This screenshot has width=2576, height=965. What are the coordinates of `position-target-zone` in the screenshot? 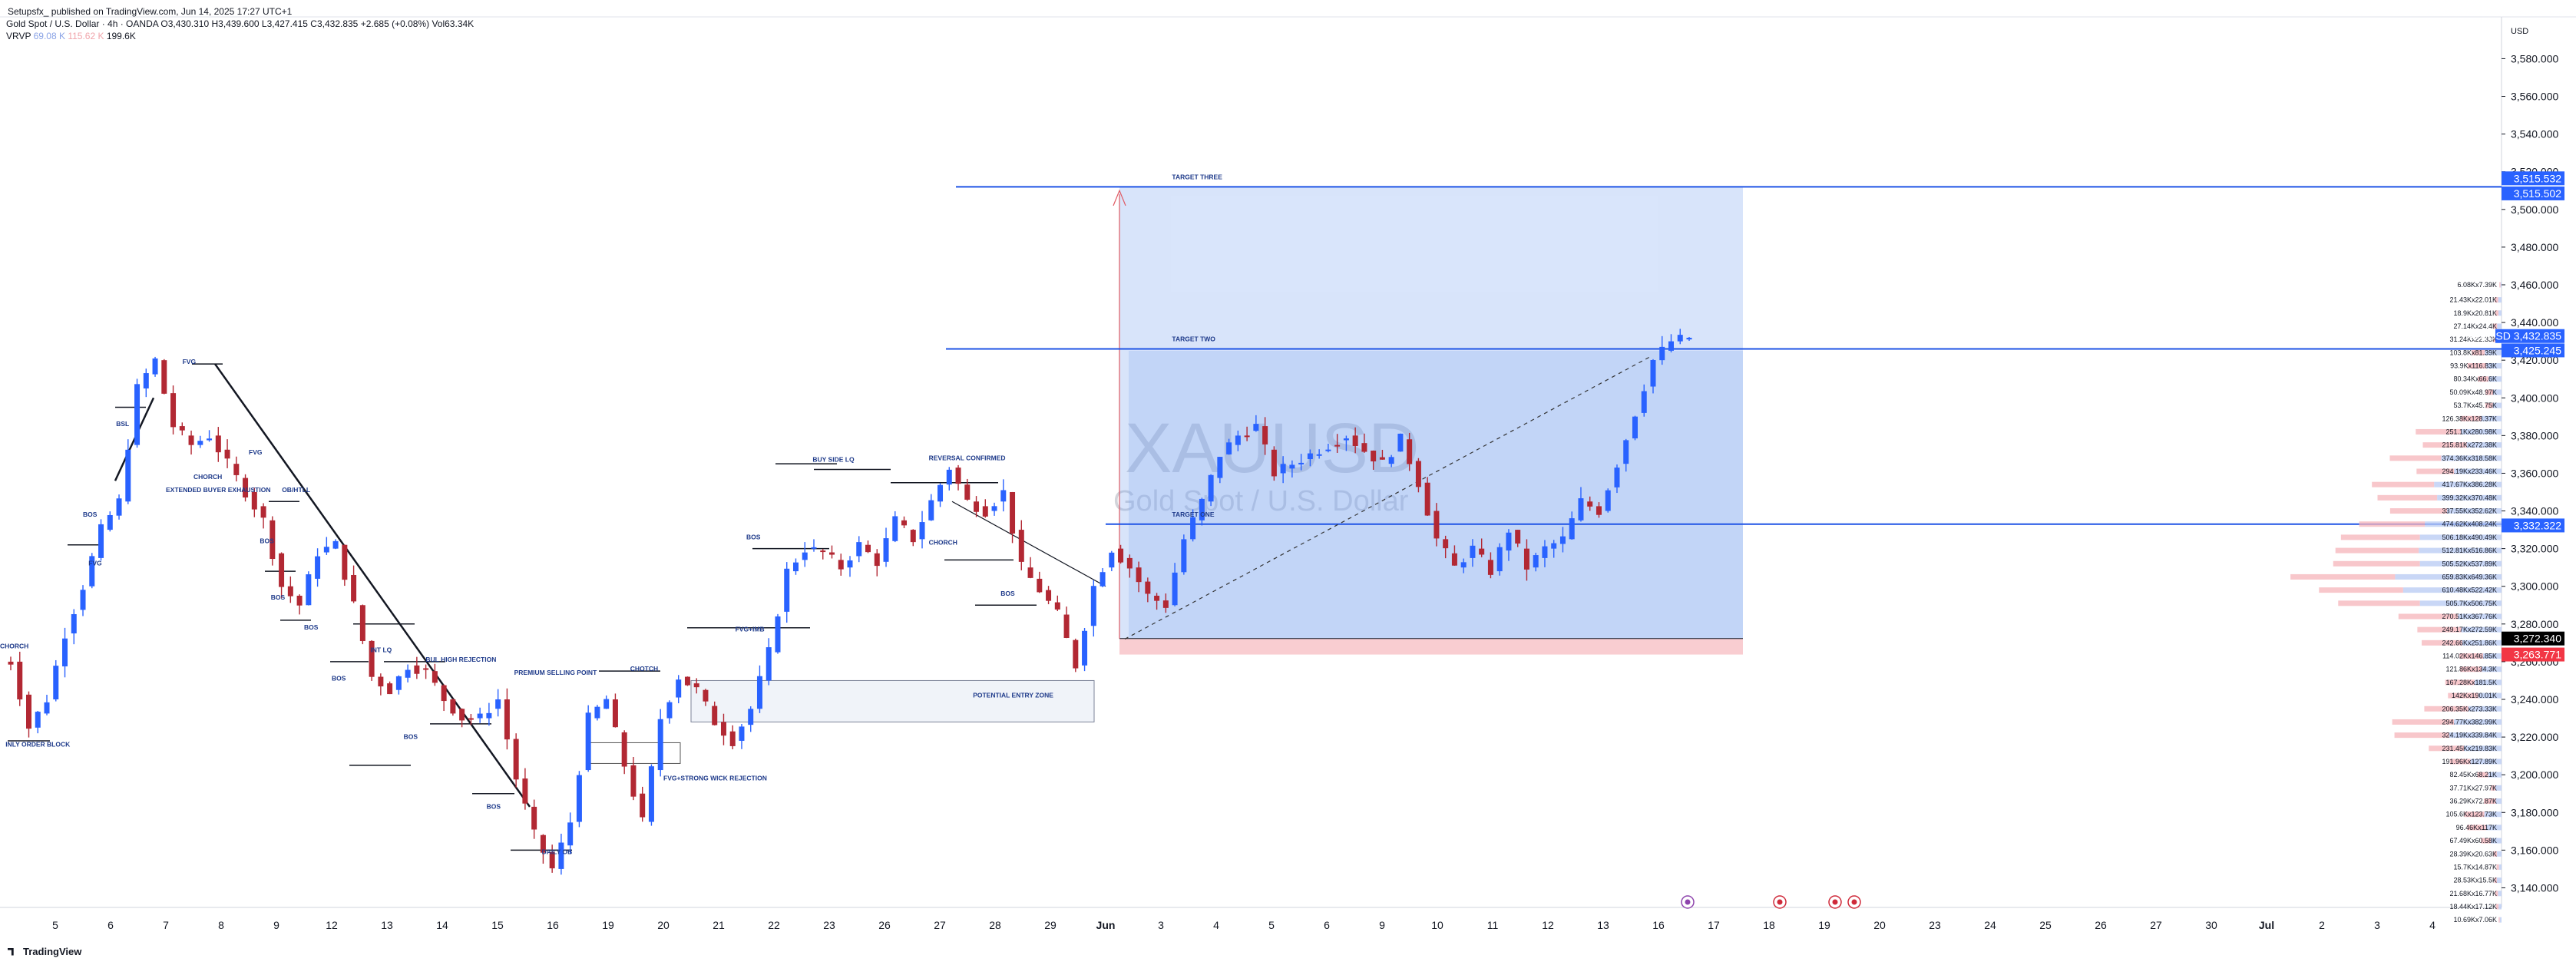 It's located at (1431, 413).